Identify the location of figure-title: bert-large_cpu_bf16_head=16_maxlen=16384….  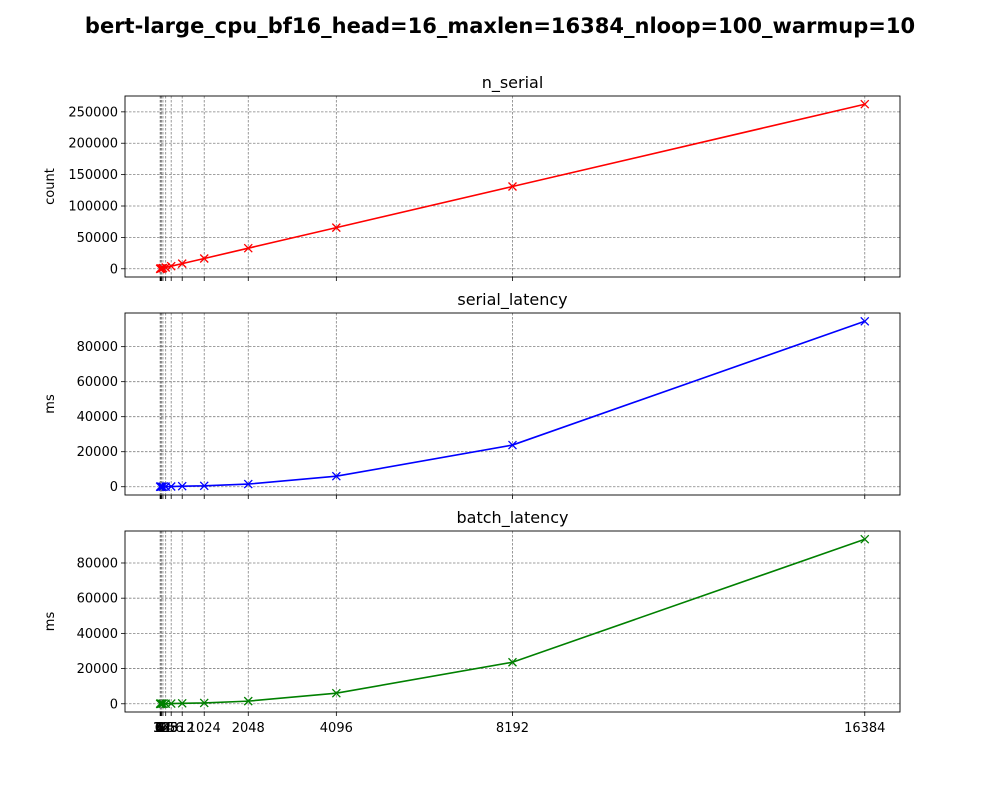
(500, 26).